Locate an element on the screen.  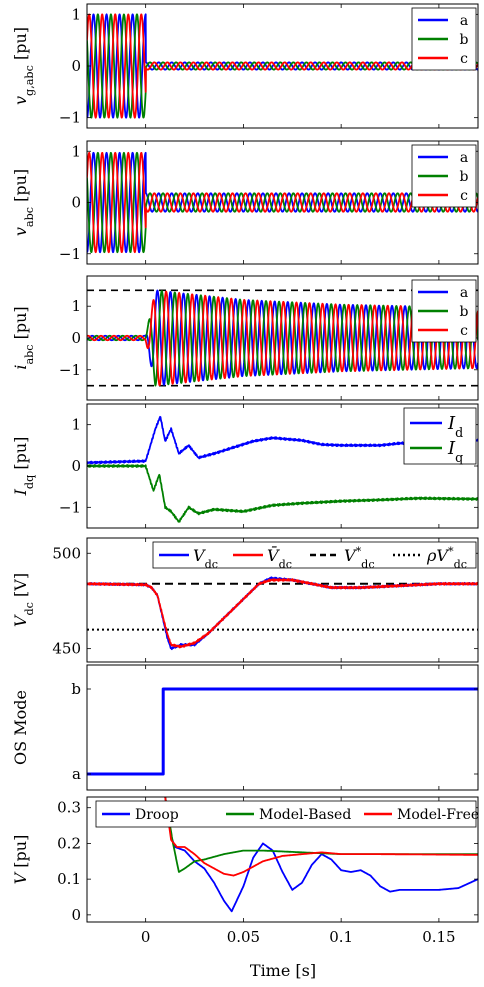
x-tick-label: 0 is located at coordinates (146, 937).